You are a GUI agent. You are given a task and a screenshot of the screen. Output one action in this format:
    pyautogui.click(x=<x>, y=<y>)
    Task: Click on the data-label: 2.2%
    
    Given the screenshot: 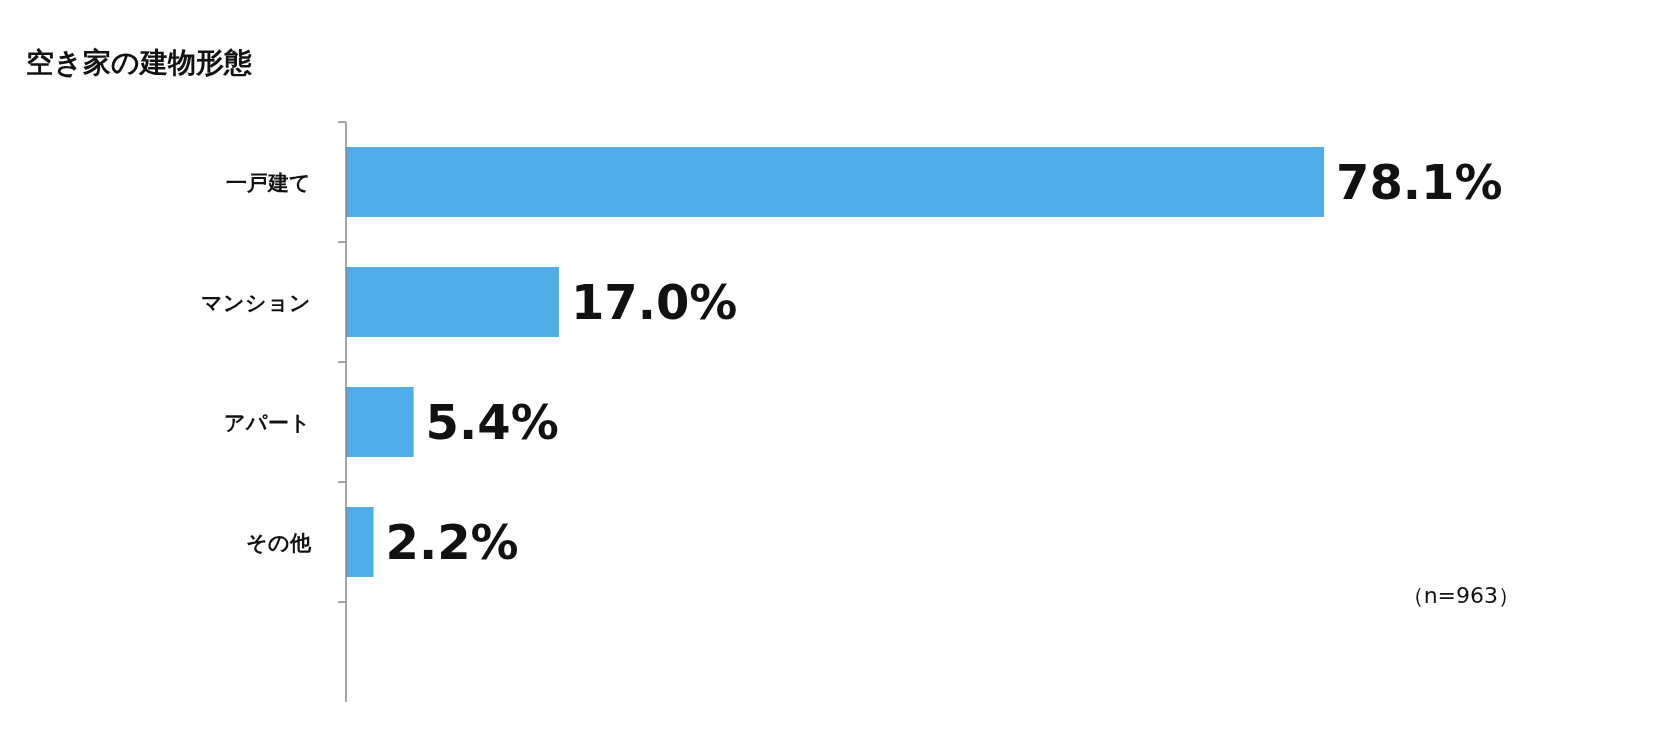 What is the action you would take?
    pyautogui.click(x=452, y=542)
    